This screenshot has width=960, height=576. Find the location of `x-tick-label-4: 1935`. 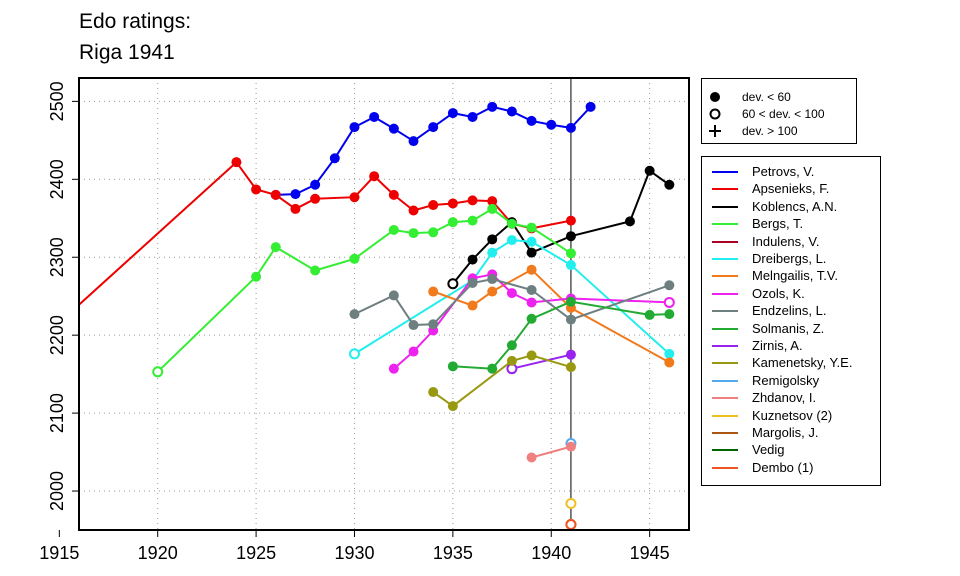

x-tick-label-4: 1935 is located at coordinates (453, 553).